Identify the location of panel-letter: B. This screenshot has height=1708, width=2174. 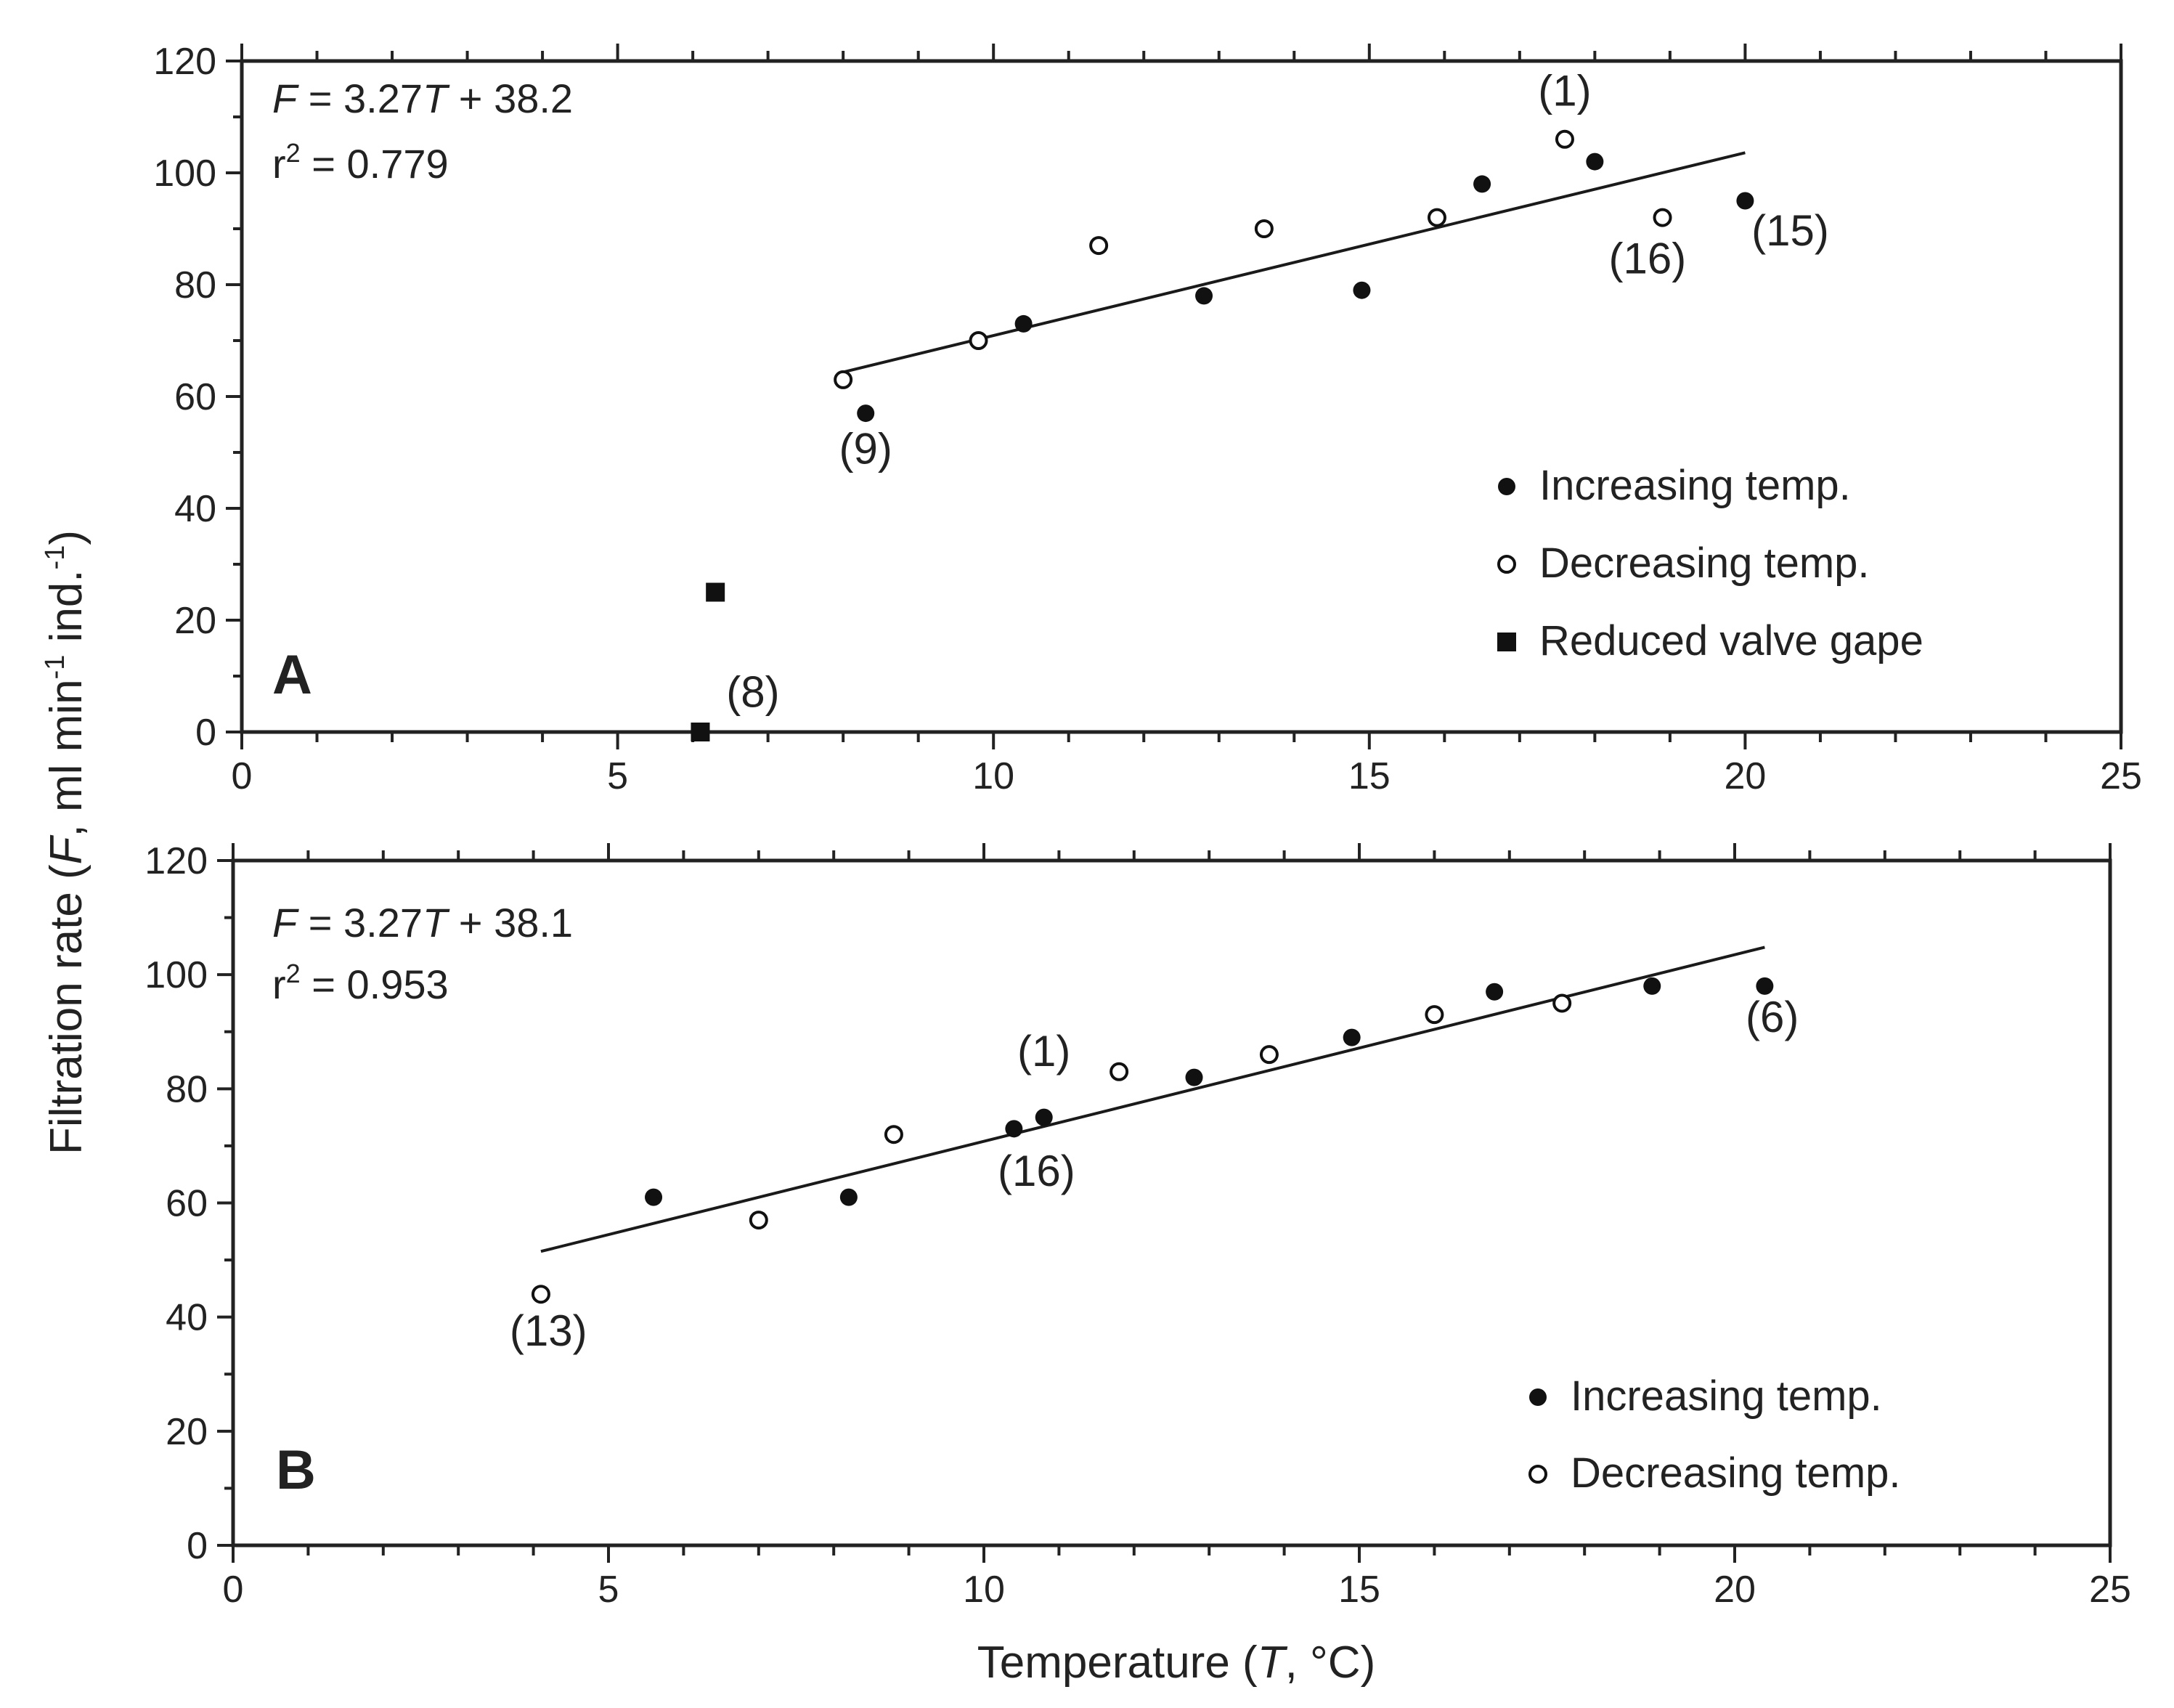
(296, 1470).